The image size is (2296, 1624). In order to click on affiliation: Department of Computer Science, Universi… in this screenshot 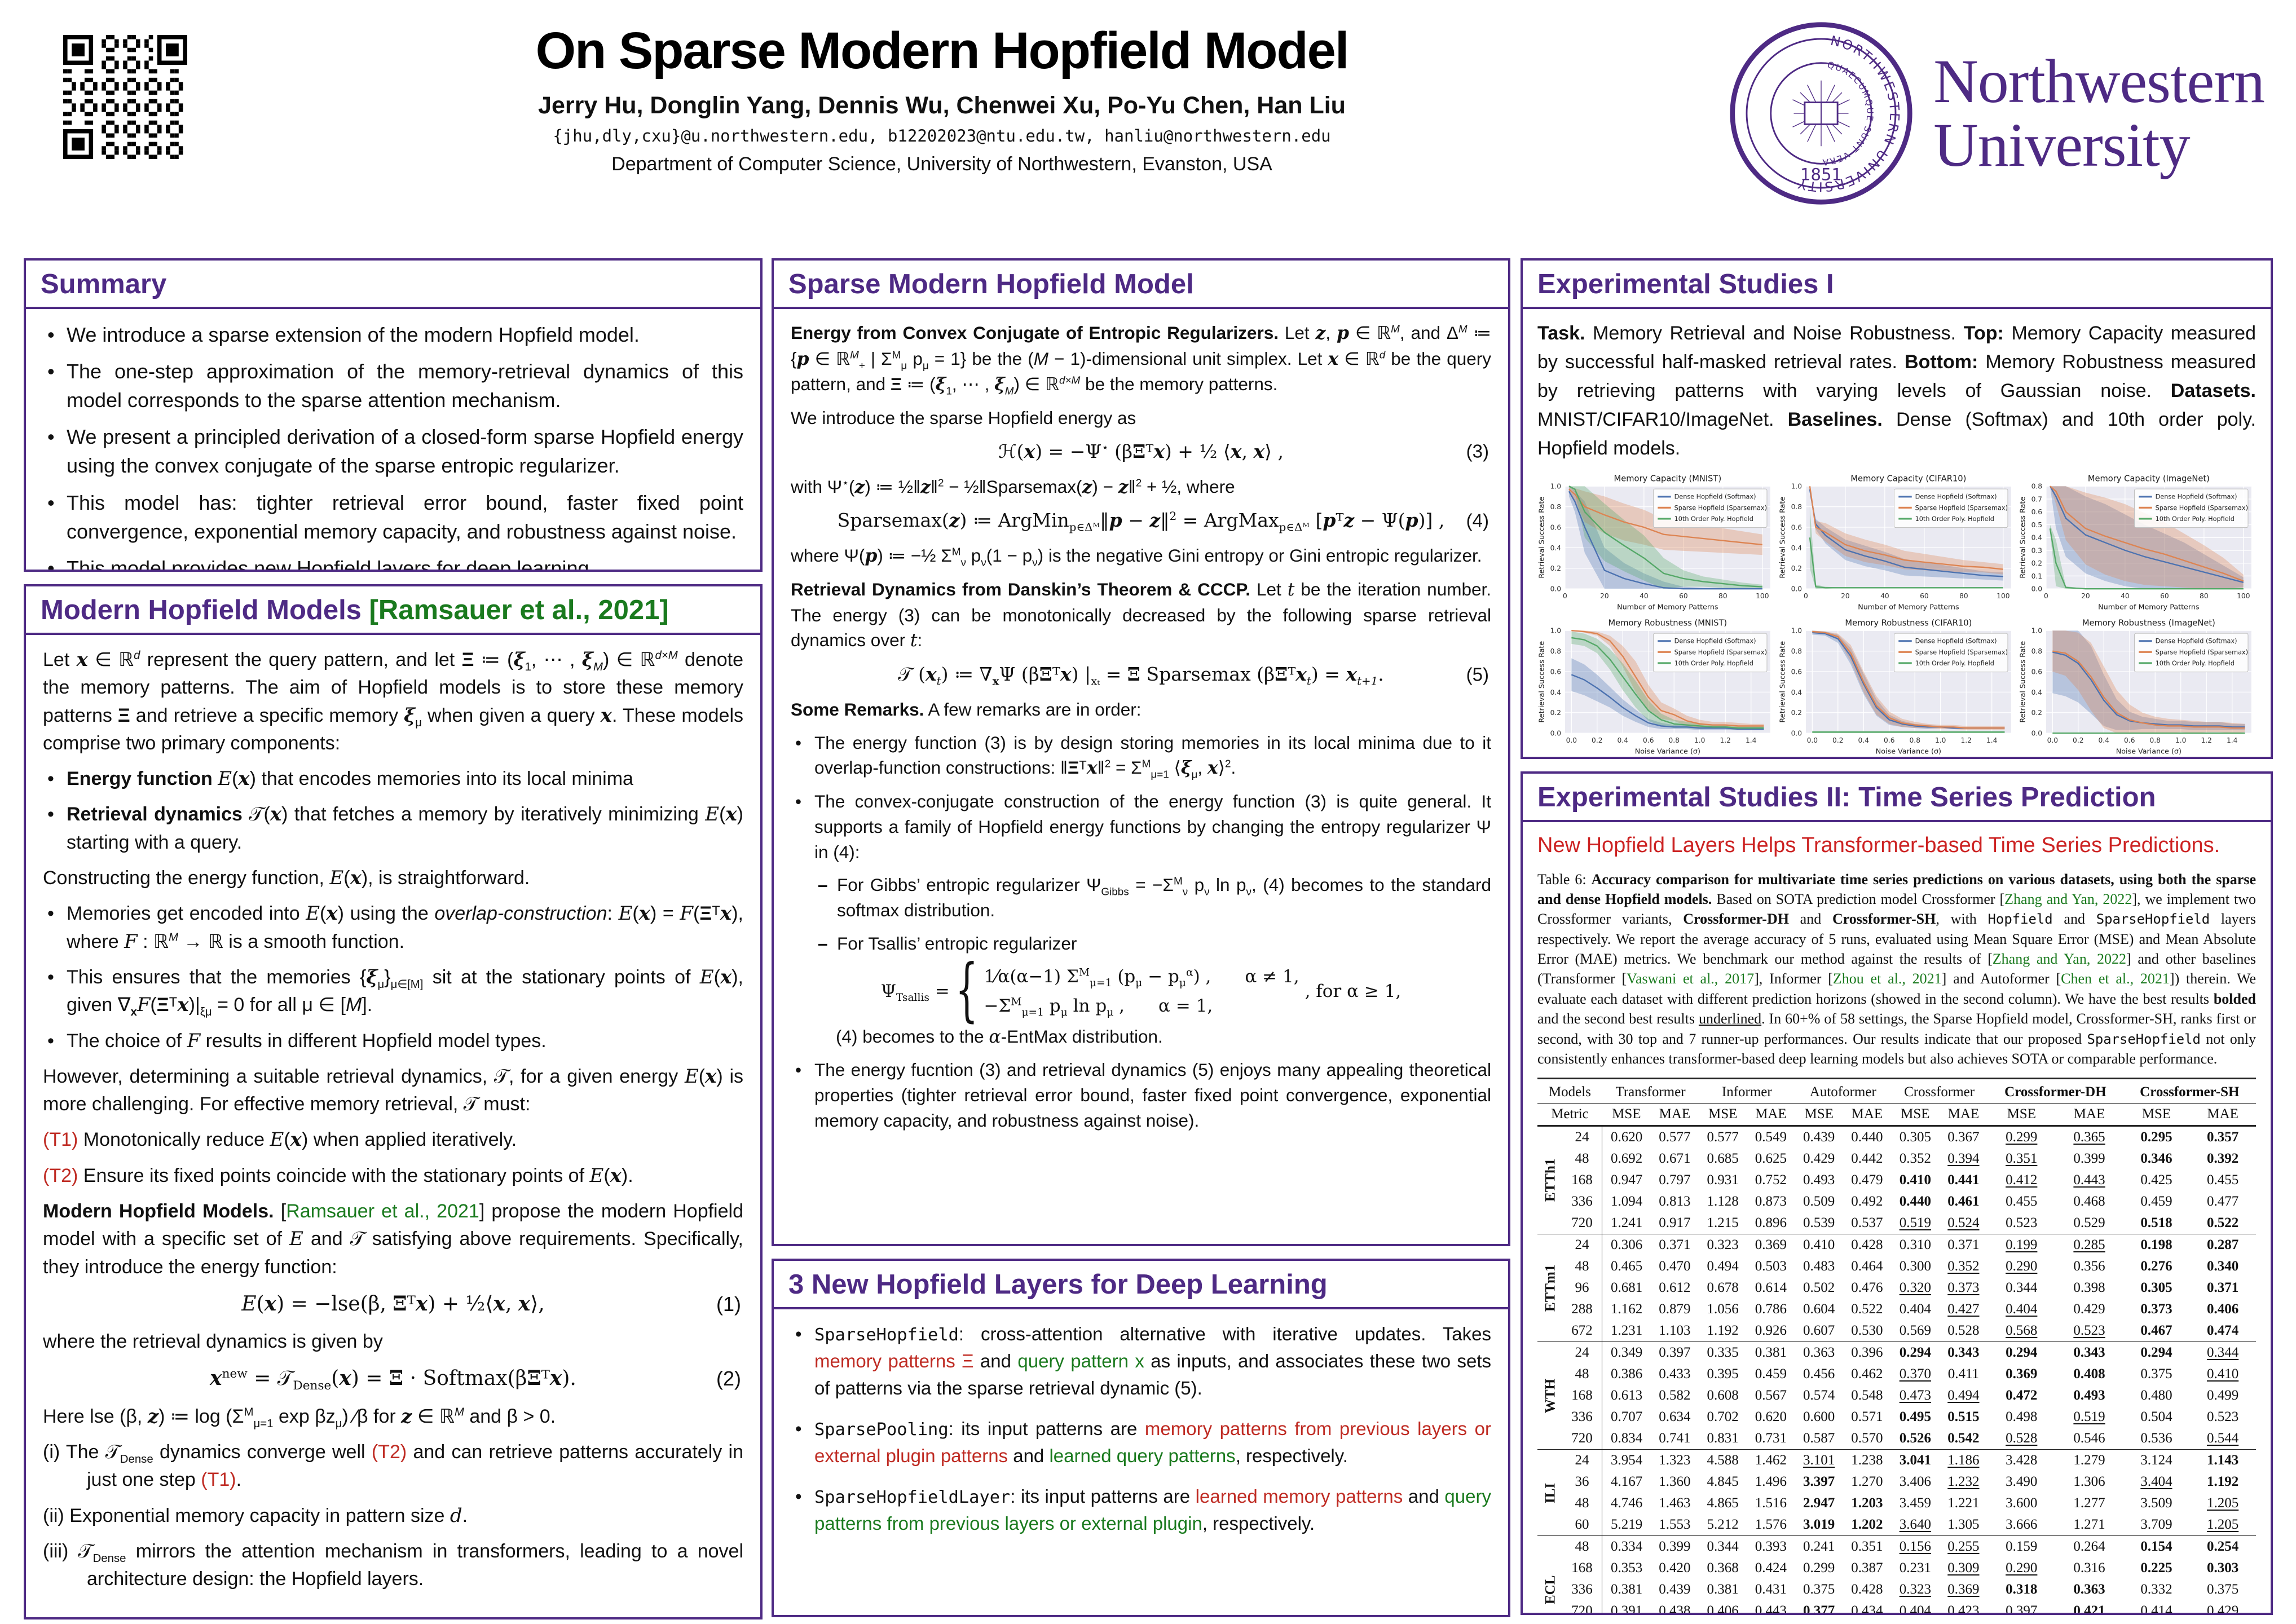, I will do `click(942, 164)`.